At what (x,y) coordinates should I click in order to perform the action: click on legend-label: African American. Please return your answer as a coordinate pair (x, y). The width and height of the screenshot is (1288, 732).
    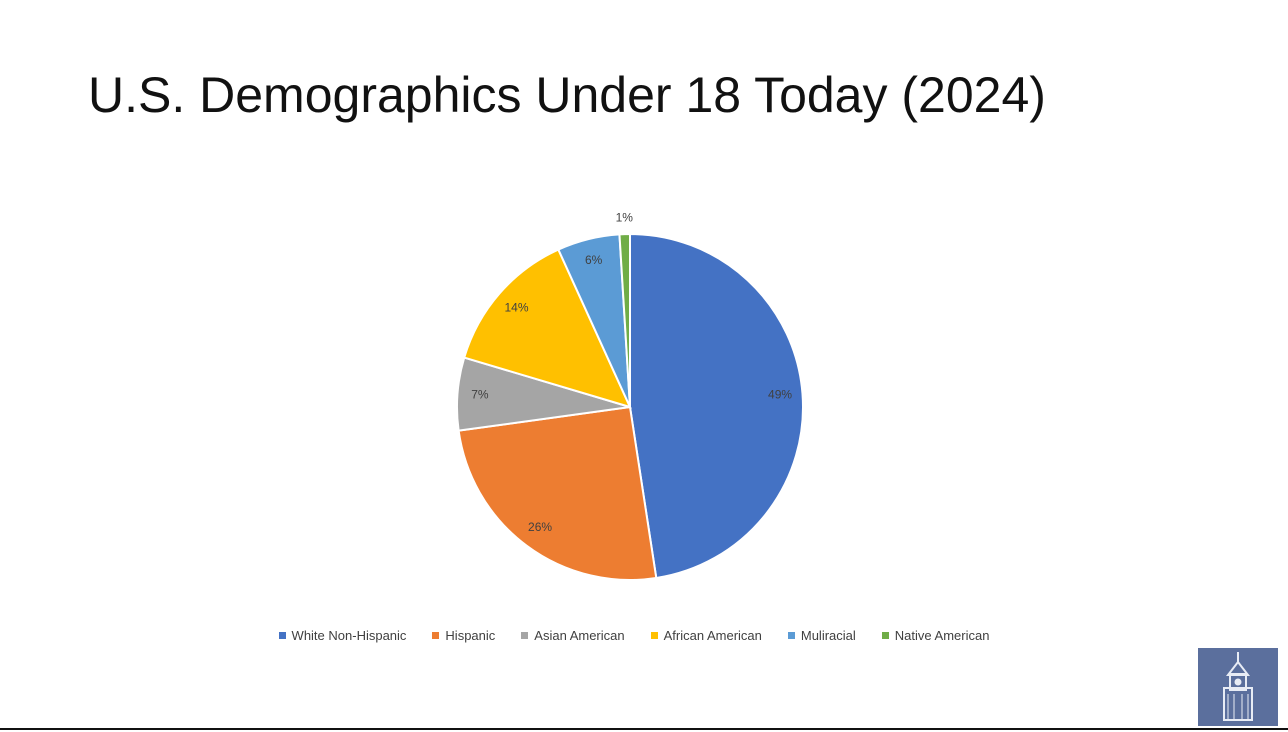
    Looking at the image, I should click on (712, 635).